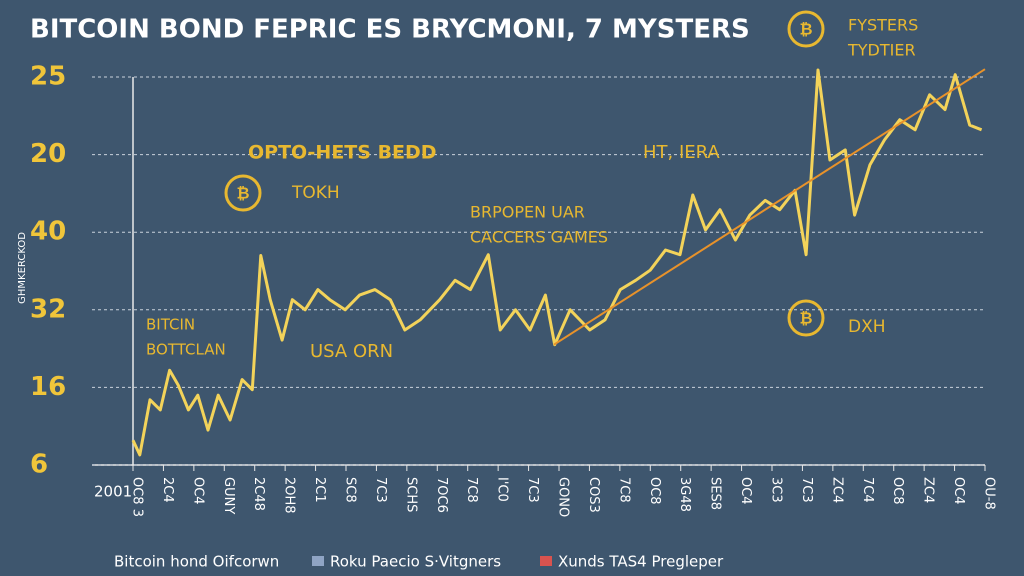 This screenshot has width=1024, height=576. I want to click on y-tick-label: 20, so click(48, 154).